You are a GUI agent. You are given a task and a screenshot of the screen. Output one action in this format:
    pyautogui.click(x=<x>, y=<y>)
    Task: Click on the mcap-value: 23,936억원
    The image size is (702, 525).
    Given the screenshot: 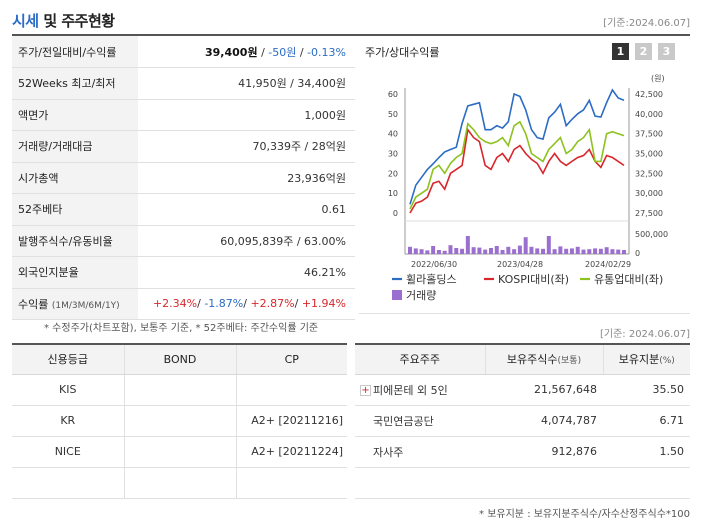 What is the action you would take?
    pyautogui.click(x=246, y=178)
    